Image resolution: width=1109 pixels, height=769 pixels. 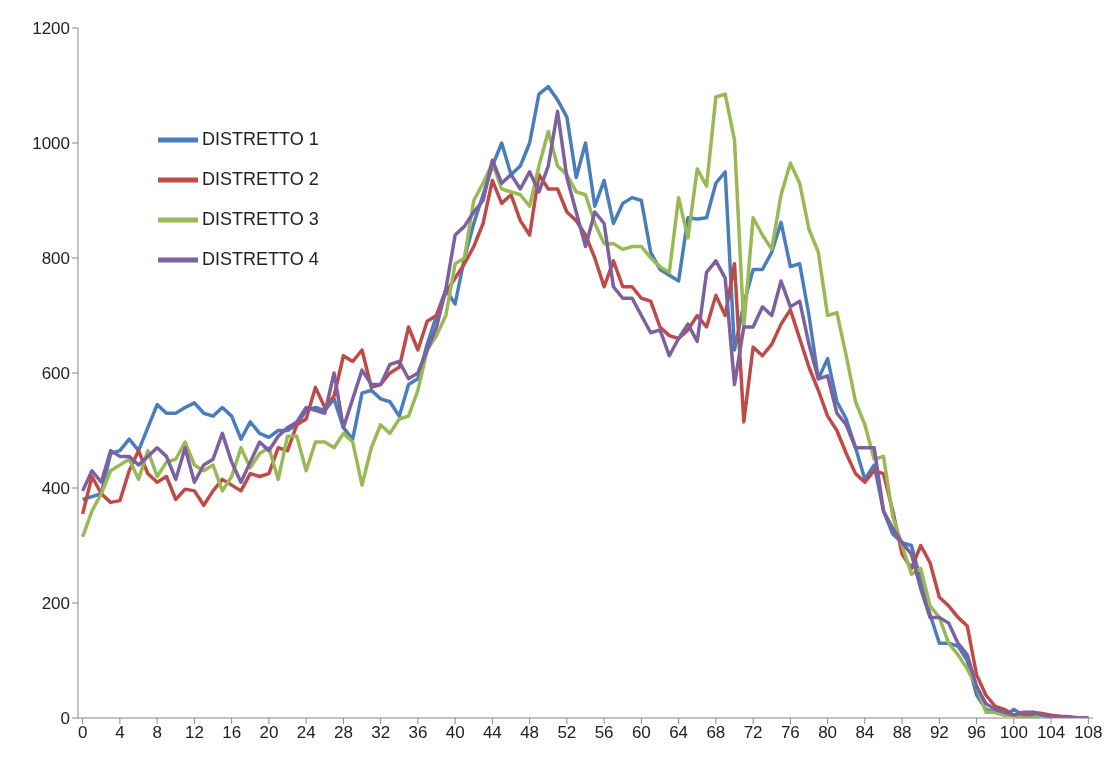 What do you see at coordinates (977, 733) in the screenshot?
I see `x-tick-label: 96` at bounding box center [977, 733].